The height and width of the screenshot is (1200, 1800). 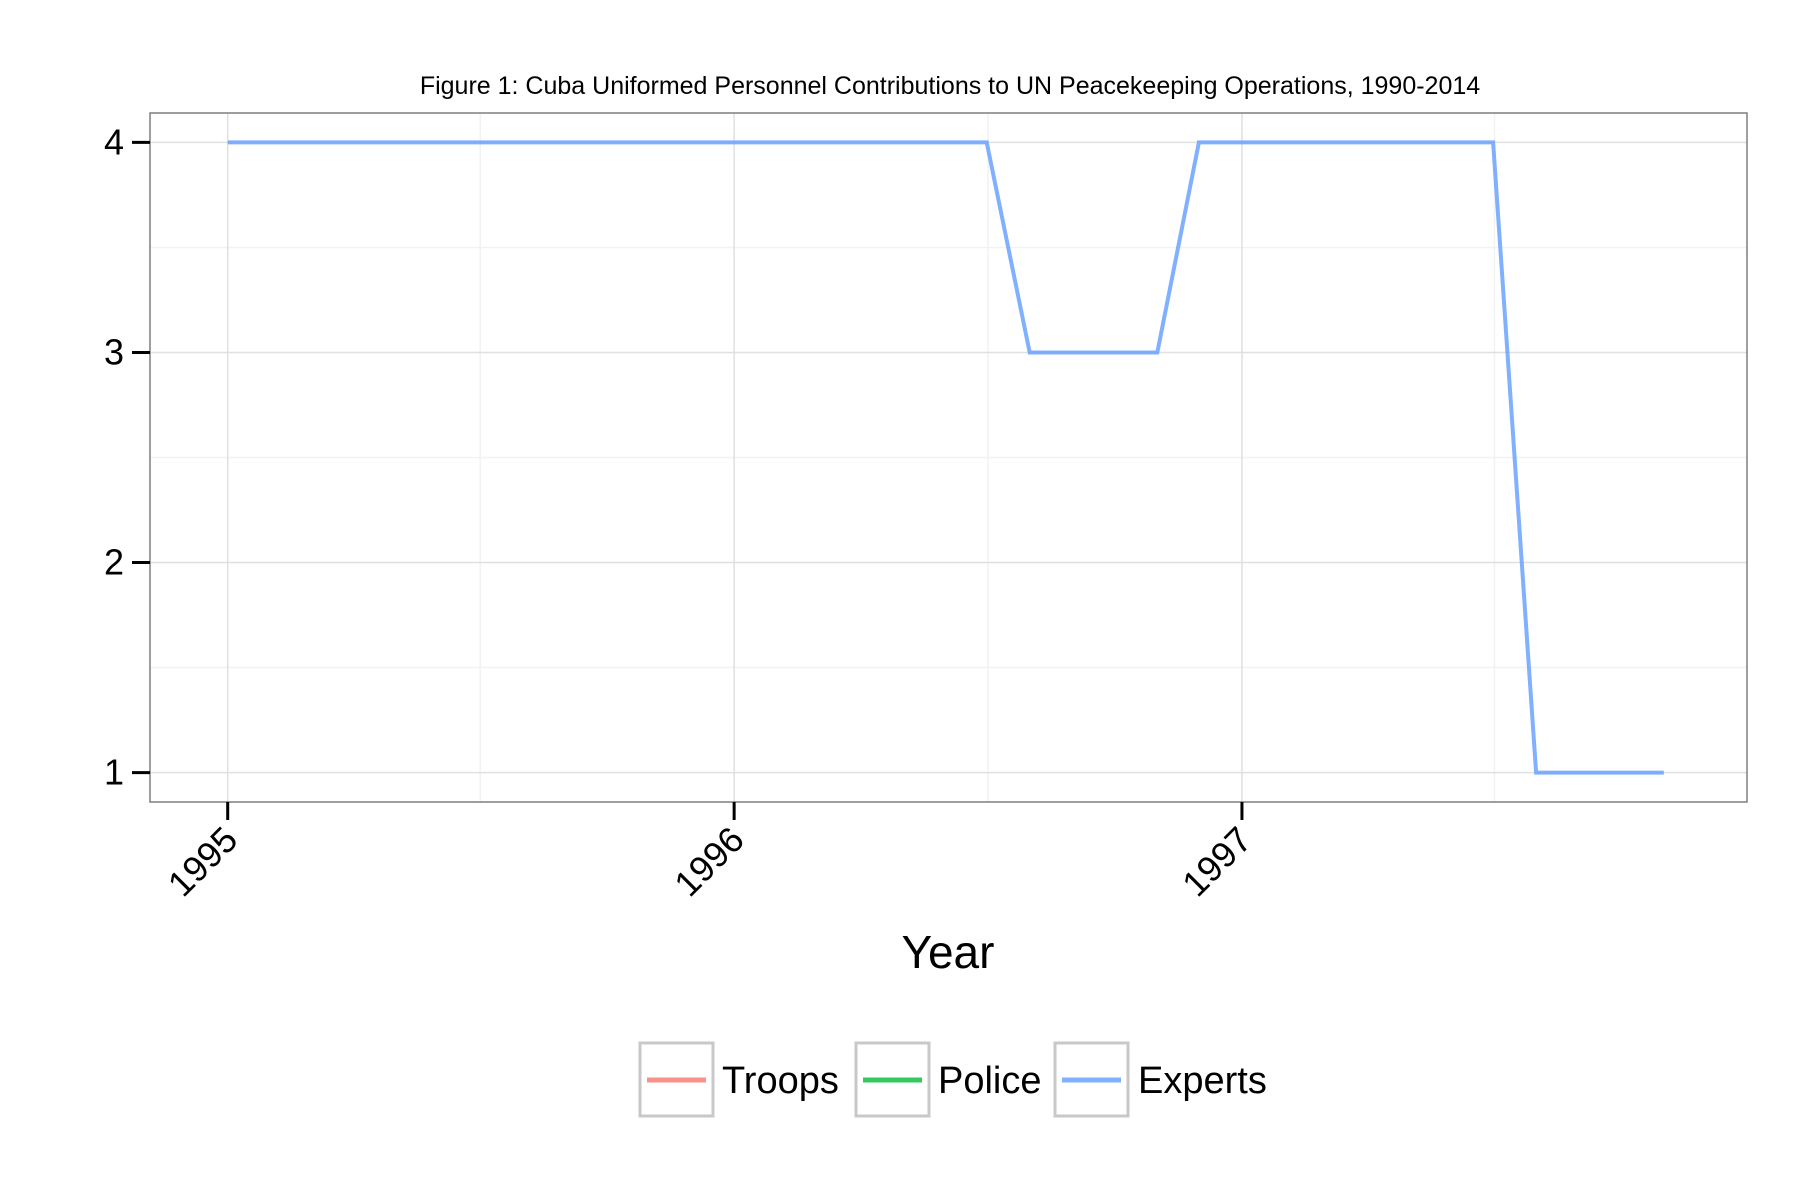 I want to click on legend-label-police: Police, so click(x=990, y=1081).